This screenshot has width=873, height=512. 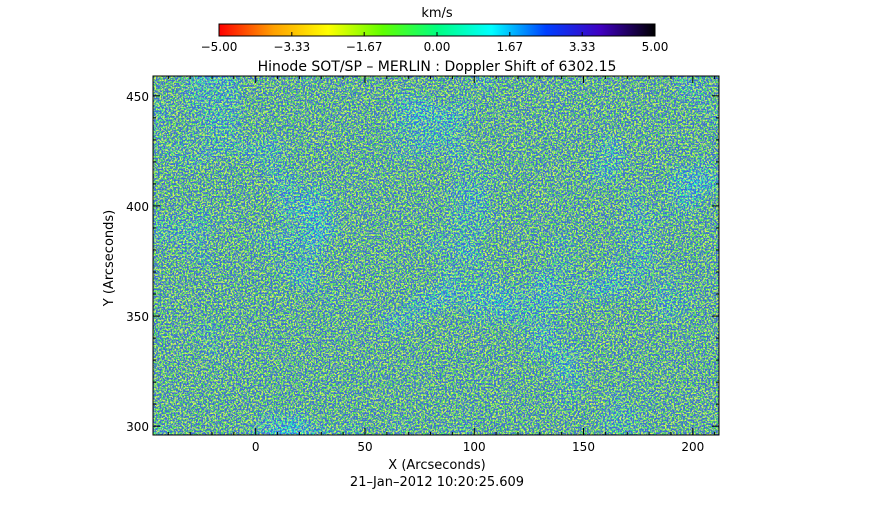 I want to click on x-tick-label: 50, so click(x=364, y=447).